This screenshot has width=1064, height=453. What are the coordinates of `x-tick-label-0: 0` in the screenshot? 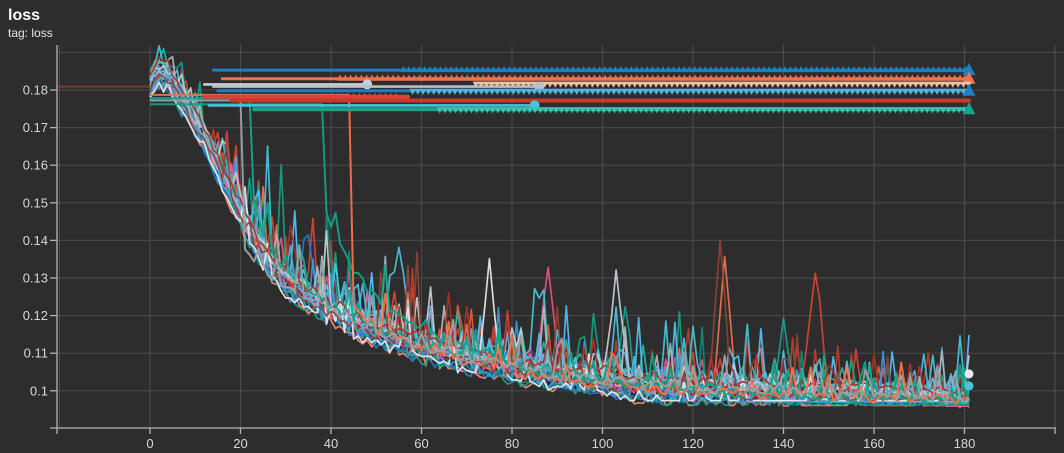 It's located at (149, 443).